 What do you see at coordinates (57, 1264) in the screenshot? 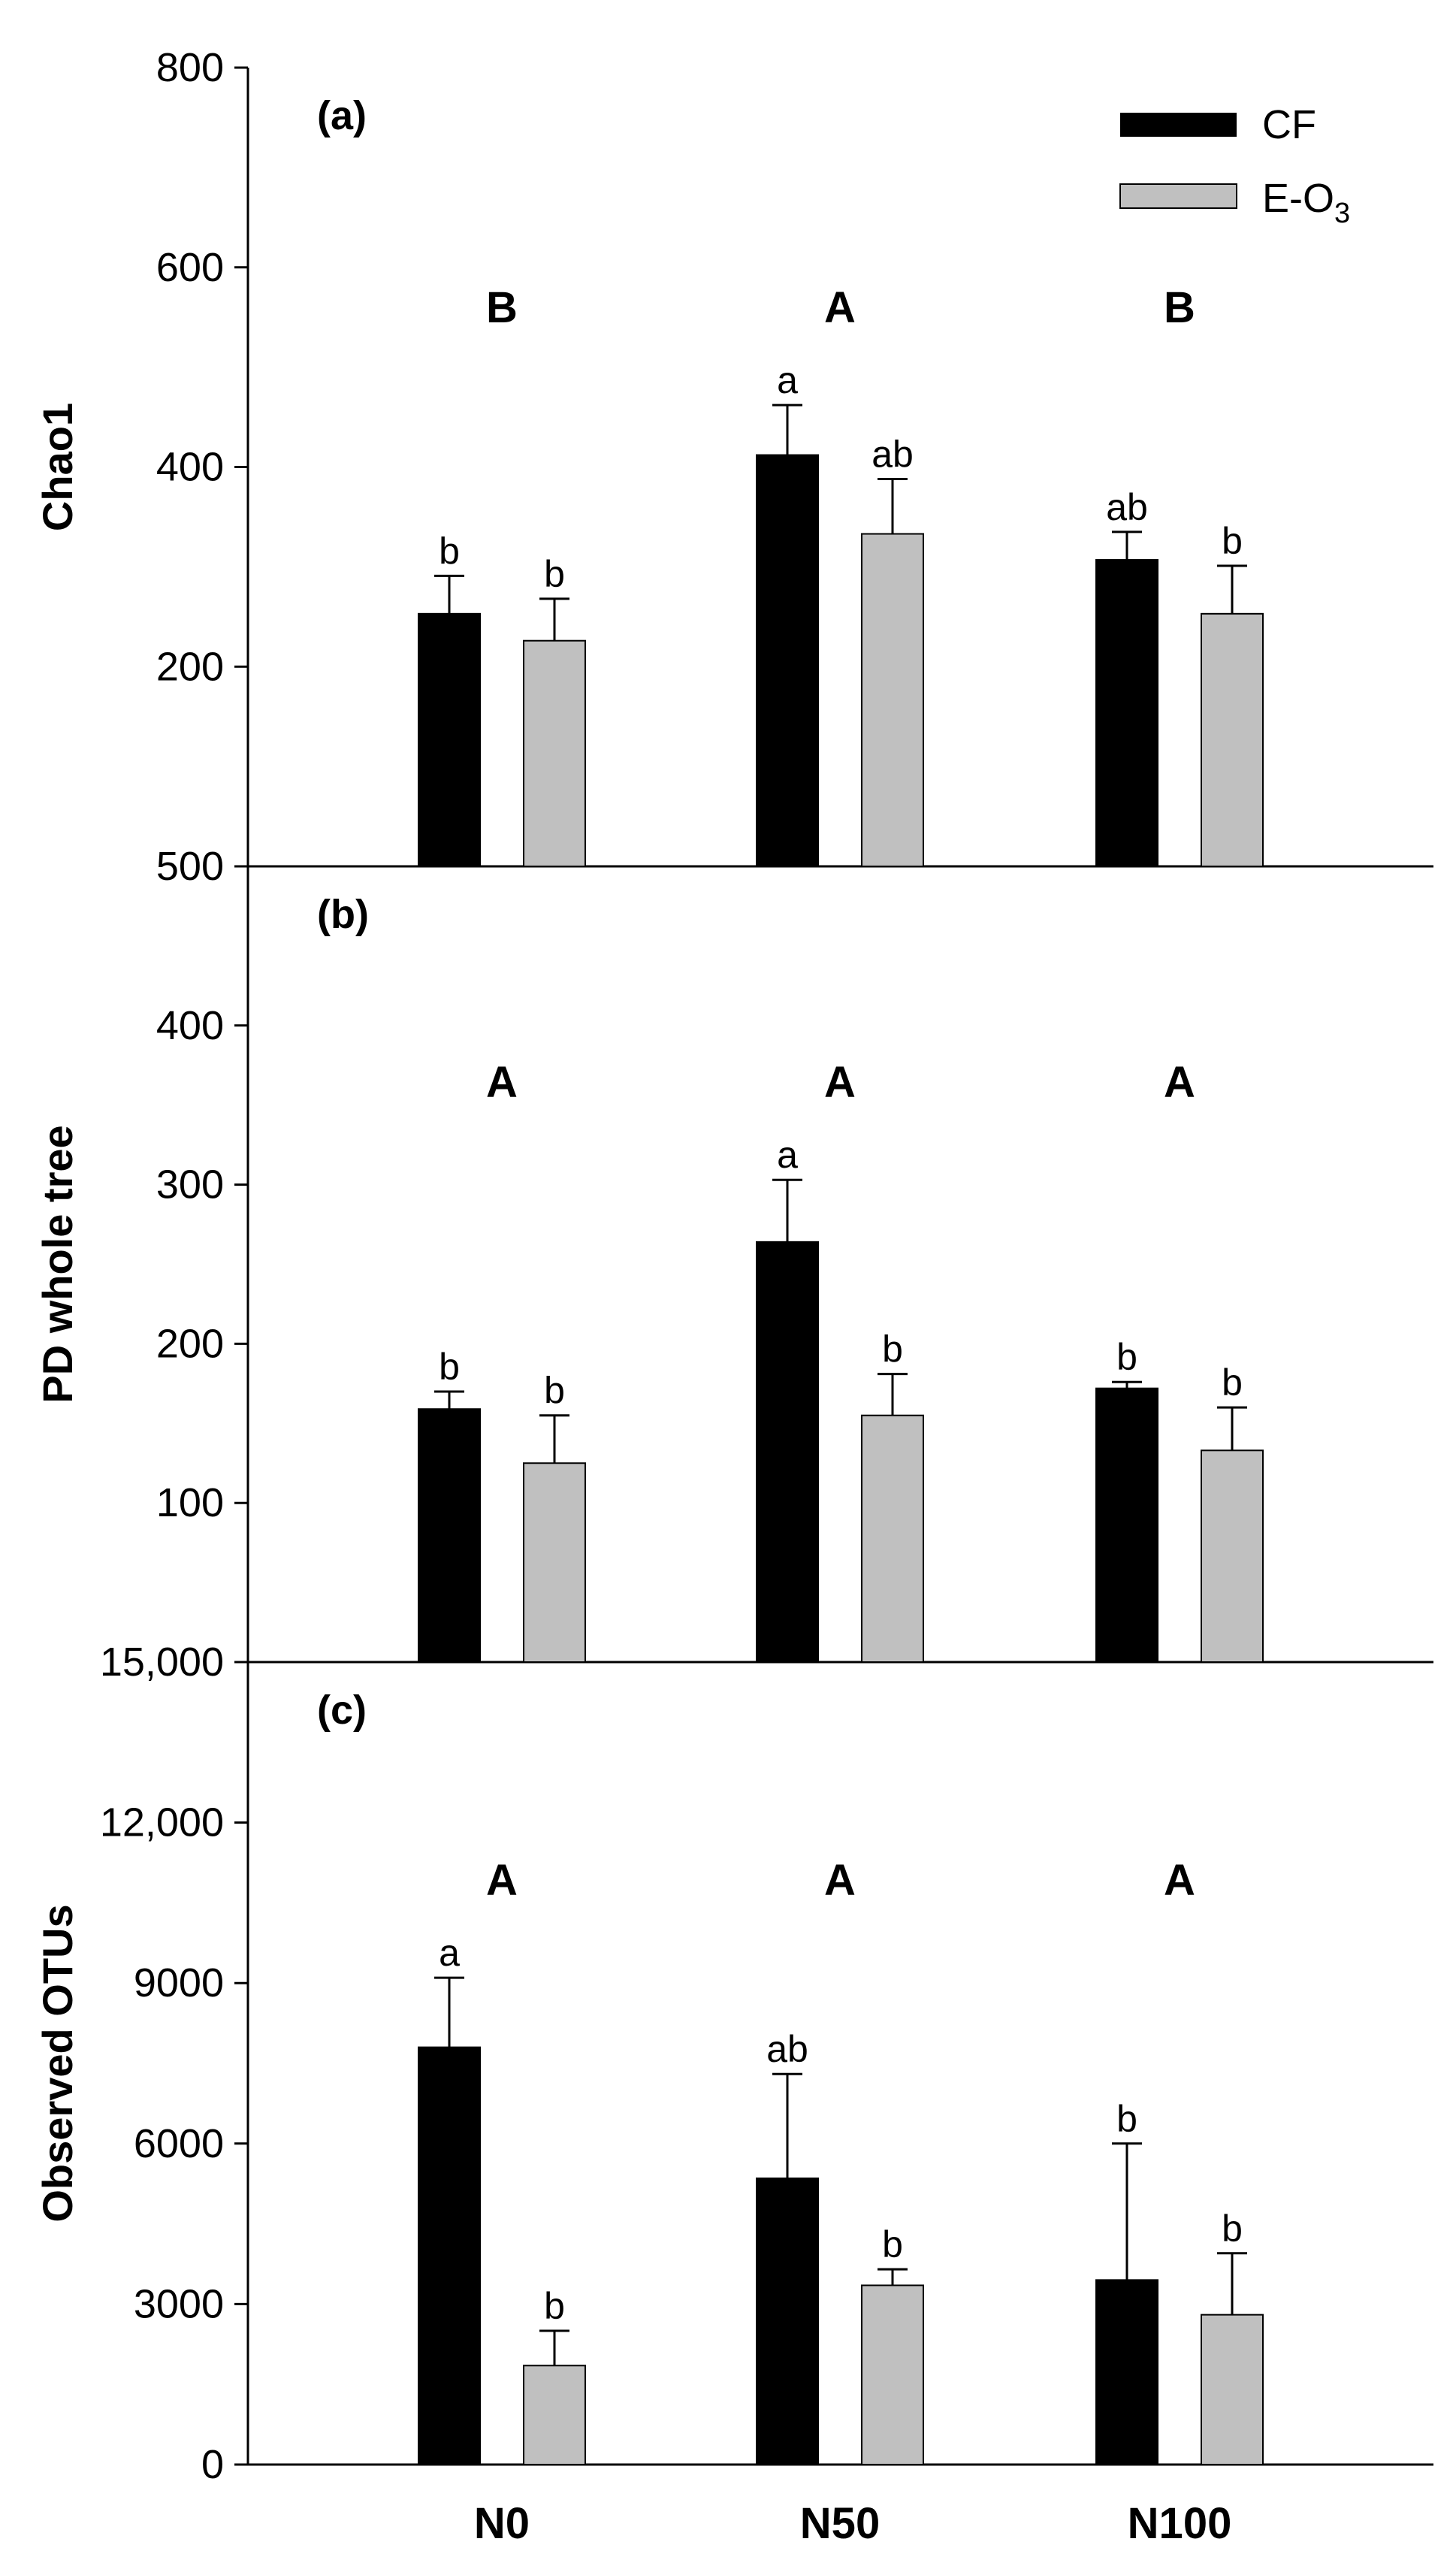
I see `y-axis-title: PD whole tree` at bounding box center [57, 1264].